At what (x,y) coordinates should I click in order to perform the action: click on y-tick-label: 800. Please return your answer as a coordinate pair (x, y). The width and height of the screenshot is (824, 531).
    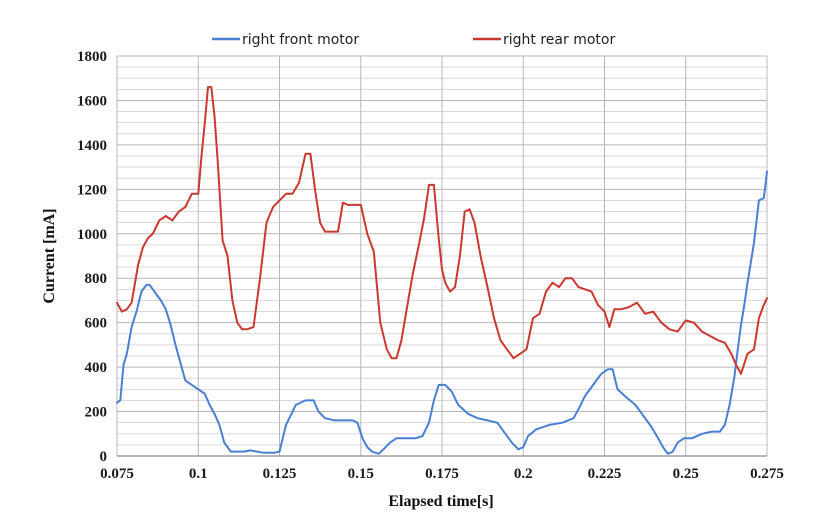
    Looking at the image, I should click on (96, 279).